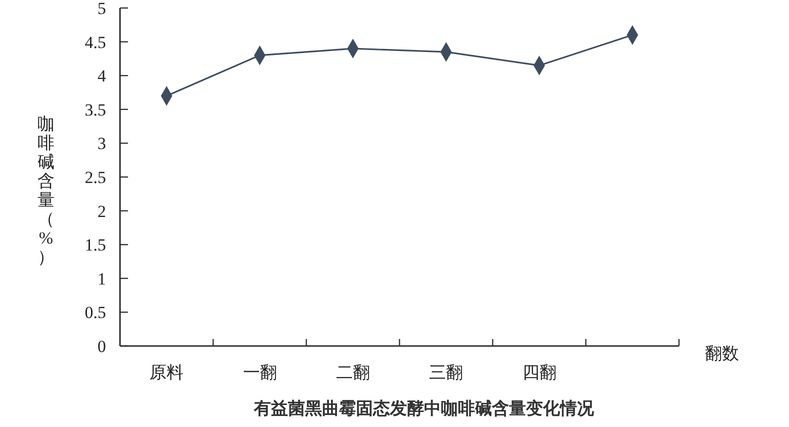 The image size is (789, 427). Describe the element at coordinates (102, 76) in the screenshot. I see `y-tick-label: 4` at that location.